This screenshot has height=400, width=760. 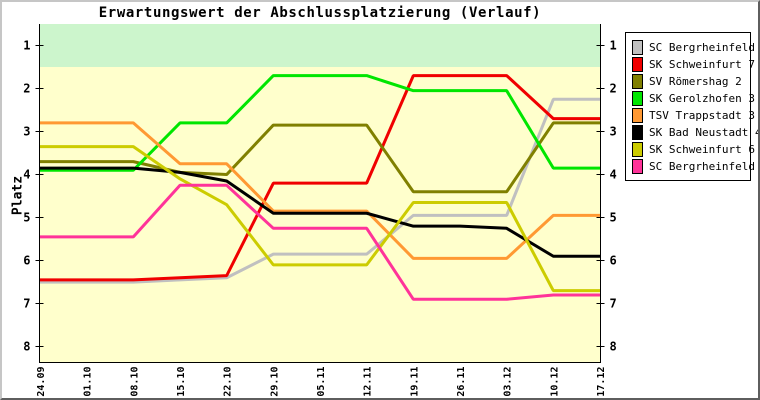 I want to click on x-tick-label: 08.10, so click(x=134, y=382).